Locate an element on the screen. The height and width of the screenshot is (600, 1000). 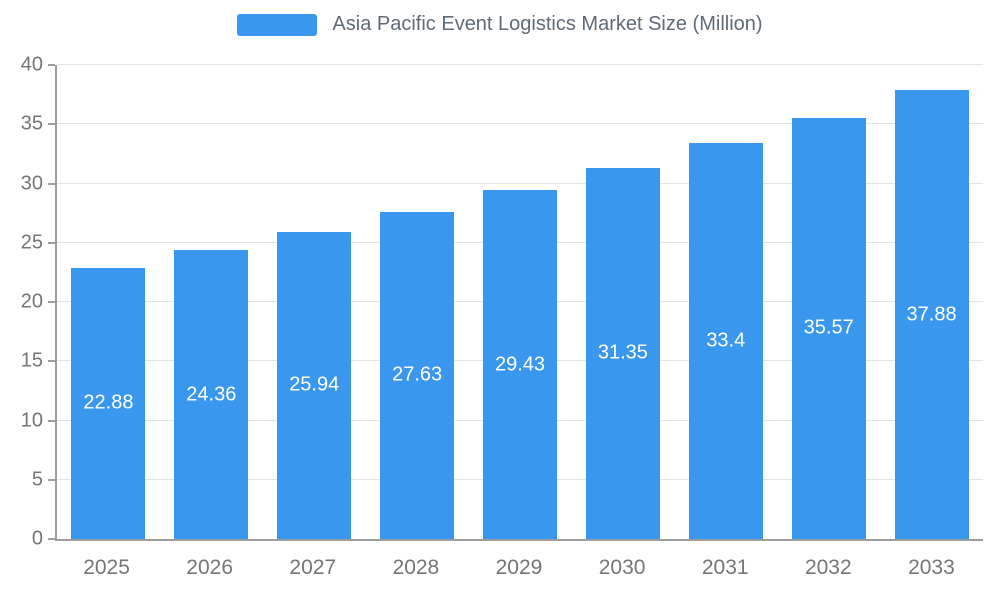
y-axis-label: 0 is located at coordinates (37, 538).